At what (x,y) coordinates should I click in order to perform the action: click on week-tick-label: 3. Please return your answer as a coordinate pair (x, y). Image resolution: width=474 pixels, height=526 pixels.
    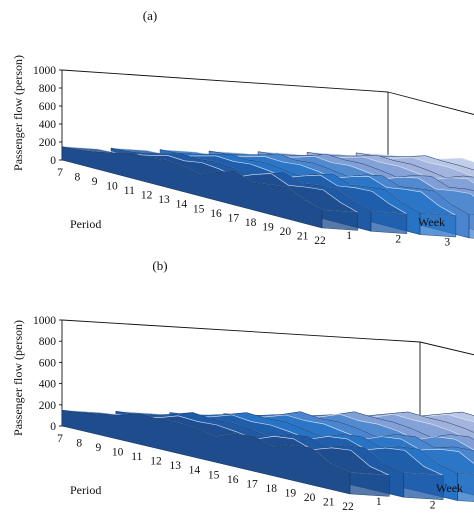
    Looking at the image, I should click on (447, 243).